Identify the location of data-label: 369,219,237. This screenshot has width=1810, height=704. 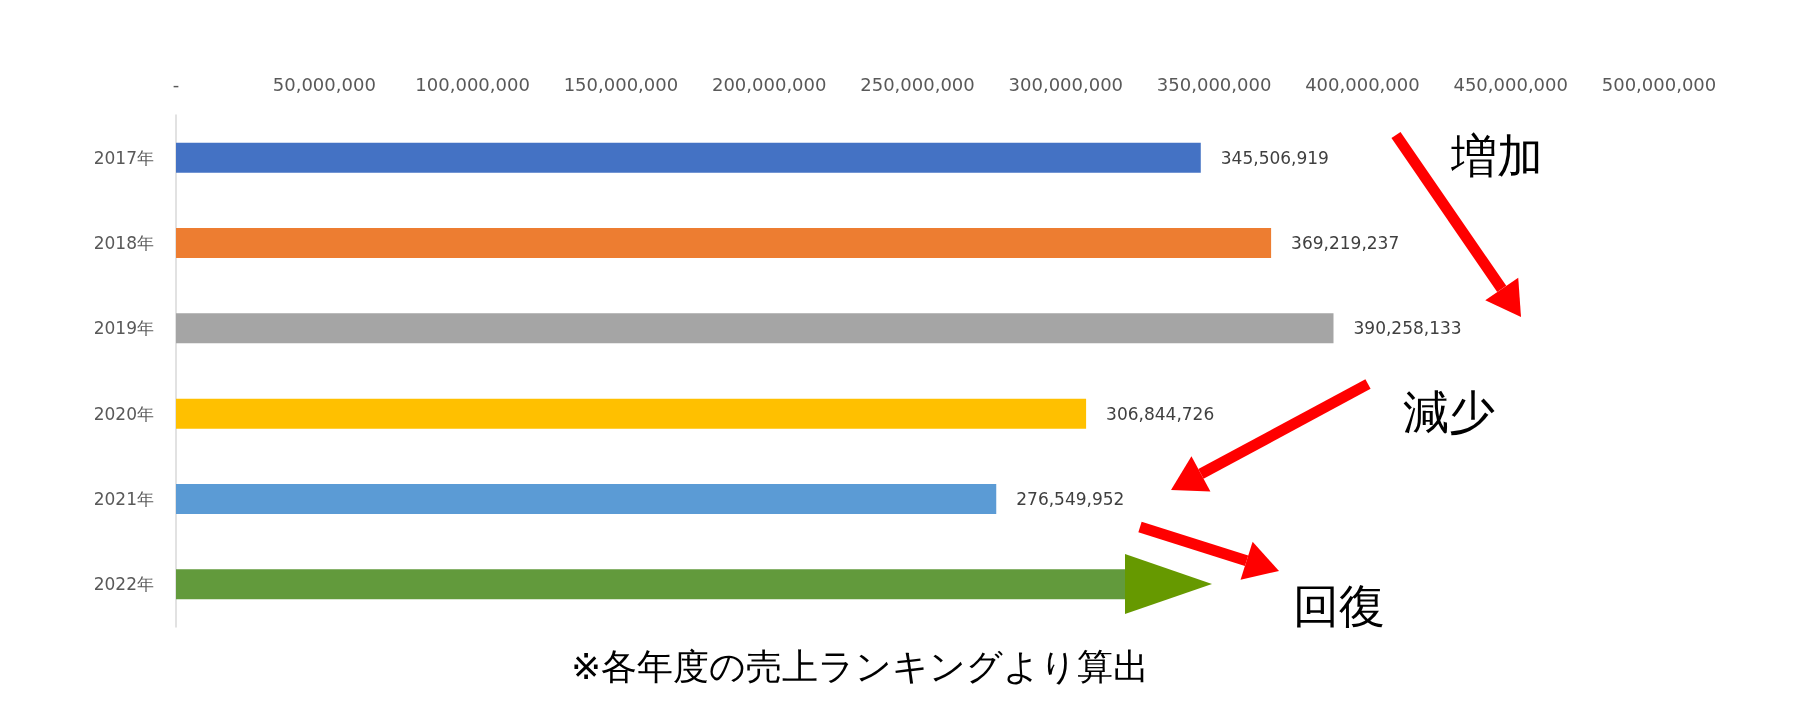
(1345, 243).